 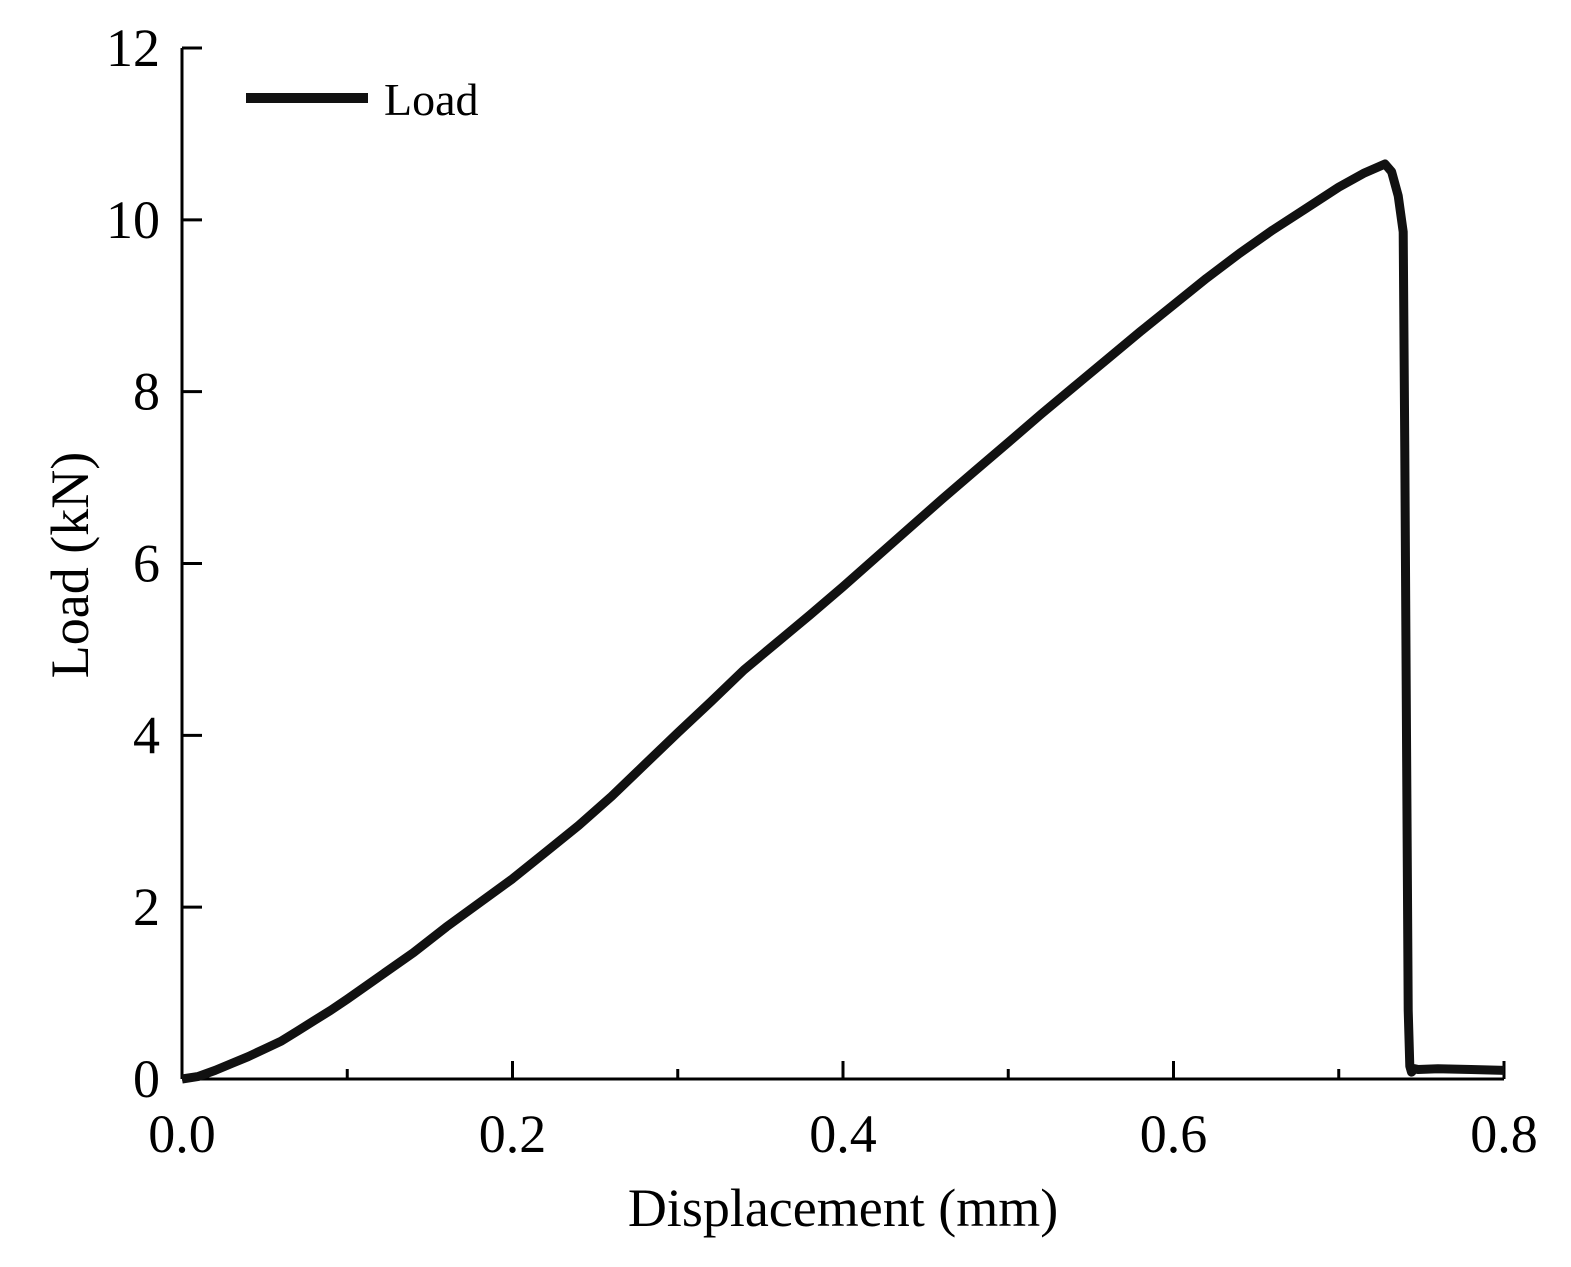 I want to click on y-tick-label: 8, so click(x=146, y=392).